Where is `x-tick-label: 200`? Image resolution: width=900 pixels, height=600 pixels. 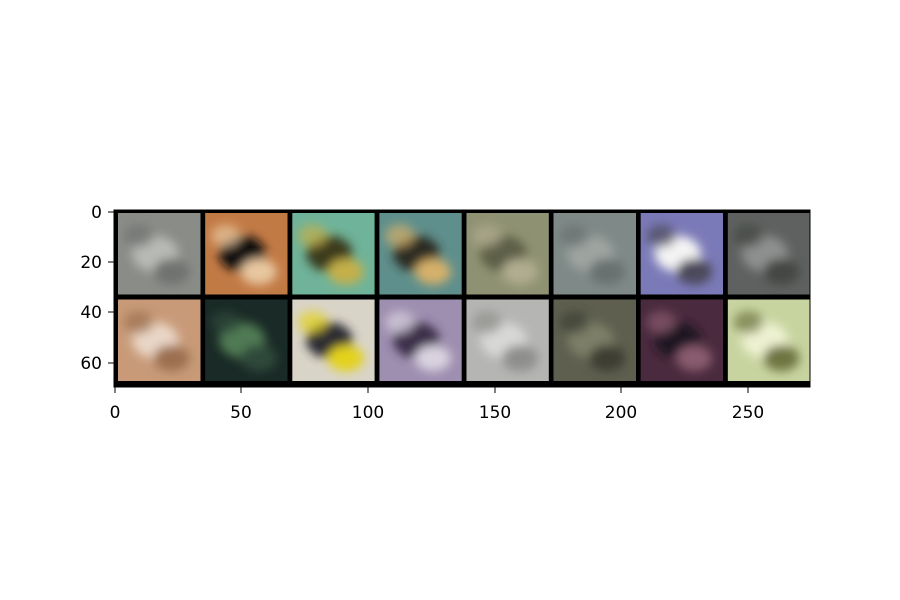
x-tick-label: 200 is located at coordinates (621, 413).